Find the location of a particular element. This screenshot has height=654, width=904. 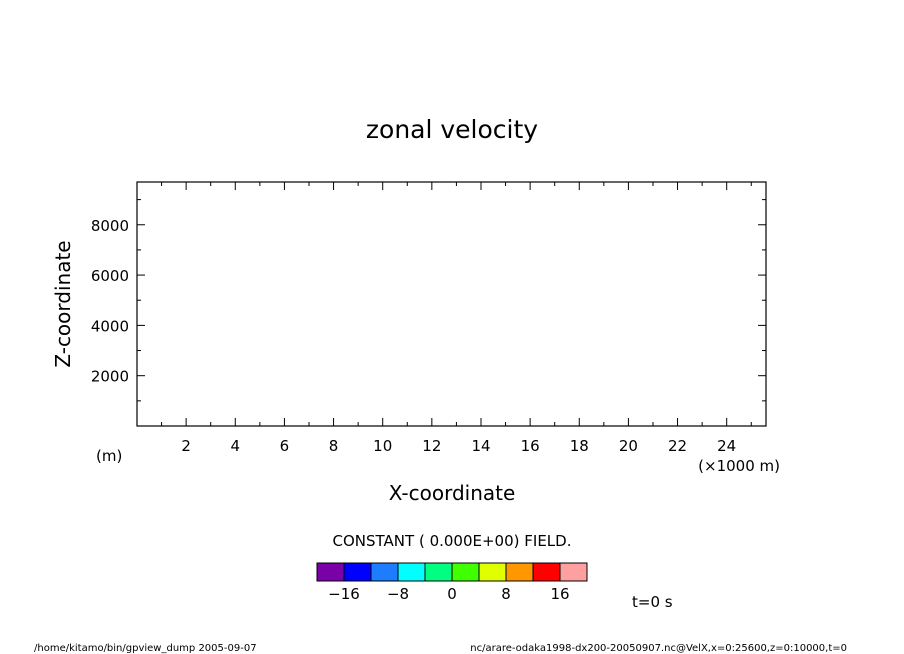

colorbar-tick-label: 16 is located at coordinates (559, 594).